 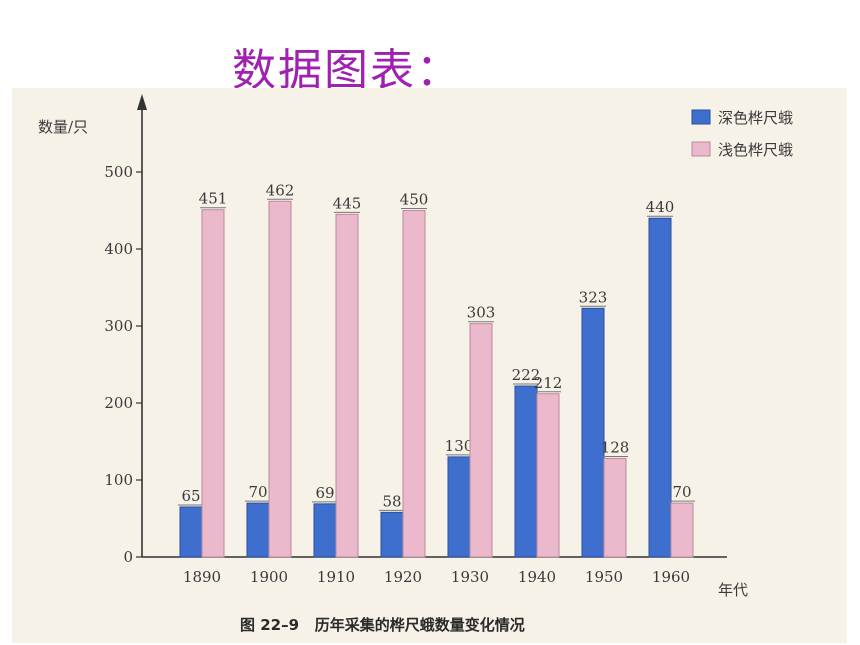 I want to click on data-label: 212, so click(x=548, y=383).